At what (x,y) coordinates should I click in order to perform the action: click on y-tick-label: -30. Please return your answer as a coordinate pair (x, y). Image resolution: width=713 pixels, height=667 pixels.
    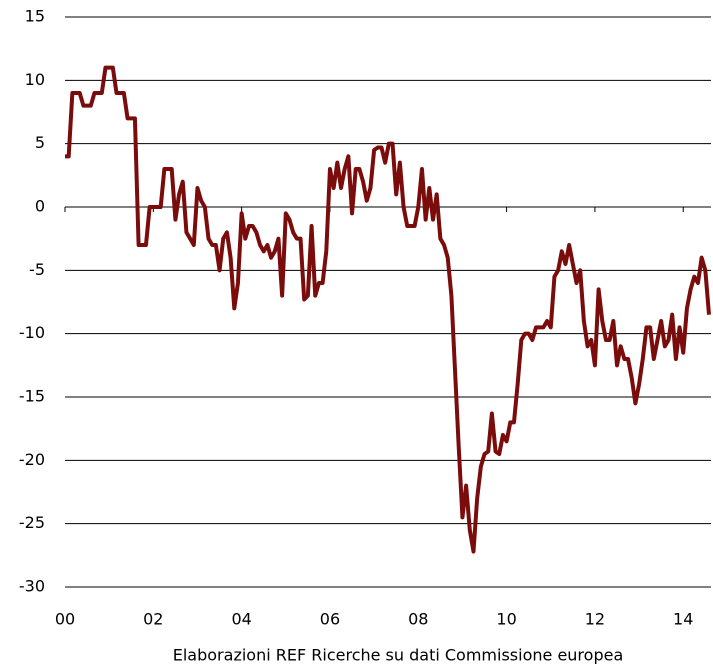
    Looking at the image, I should click on (32, 586).